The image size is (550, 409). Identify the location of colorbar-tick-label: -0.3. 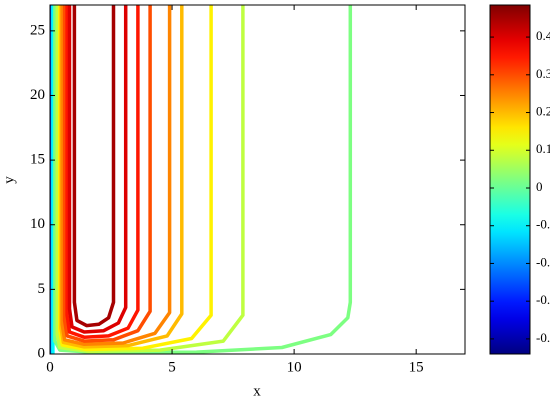
(543, 299).